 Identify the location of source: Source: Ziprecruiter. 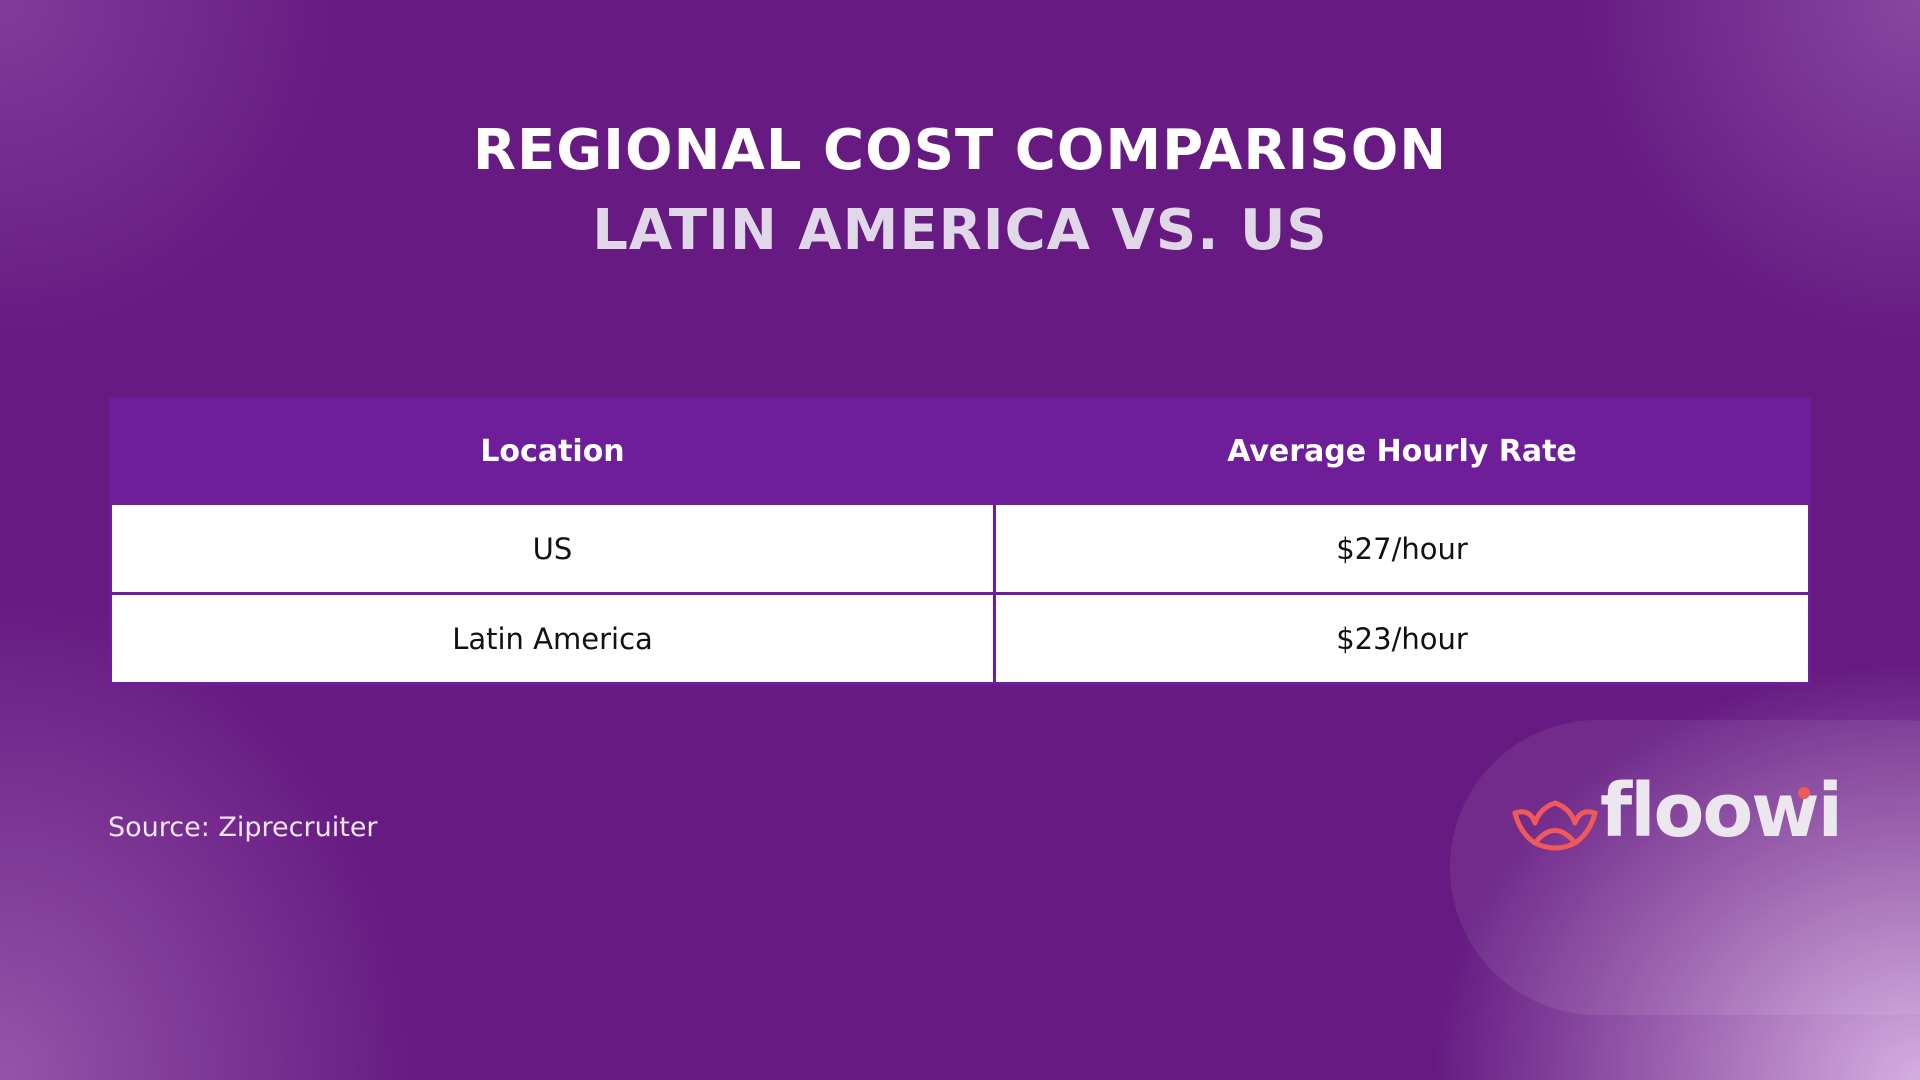
(243, 827).